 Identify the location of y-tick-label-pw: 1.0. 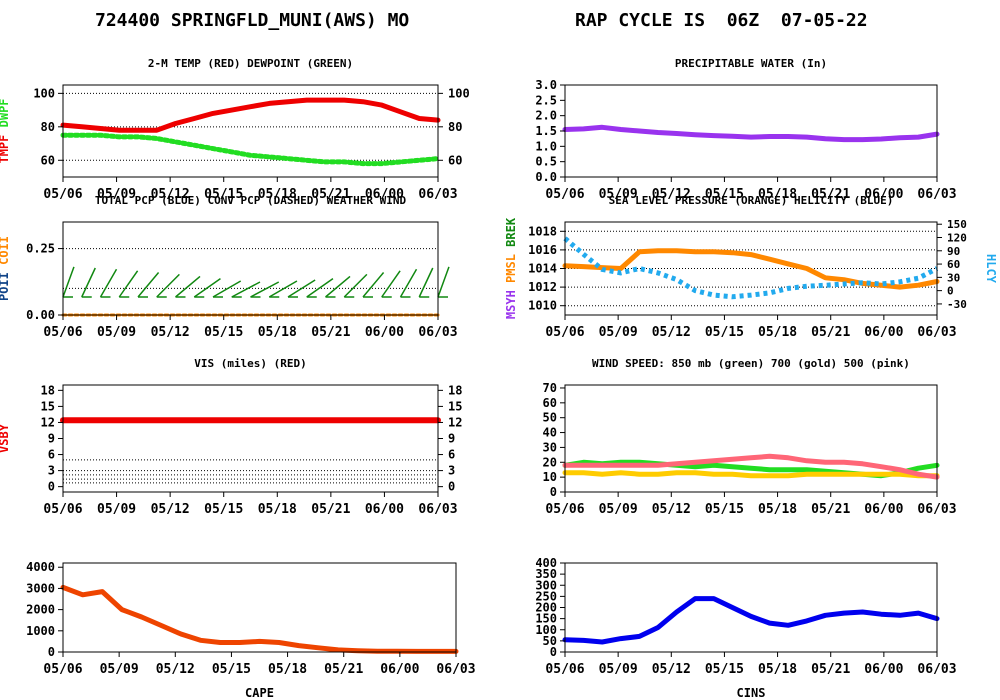
(546, 146).